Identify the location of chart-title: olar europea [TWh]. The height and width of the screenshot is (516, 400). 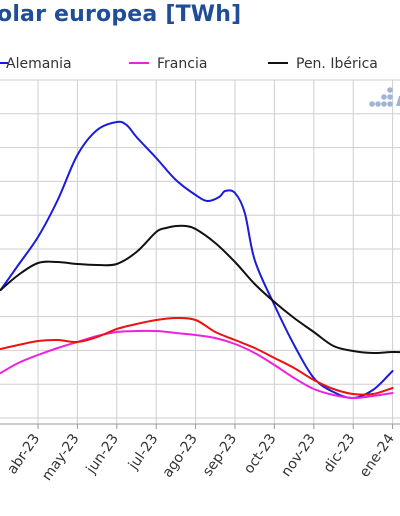
(121, 14).